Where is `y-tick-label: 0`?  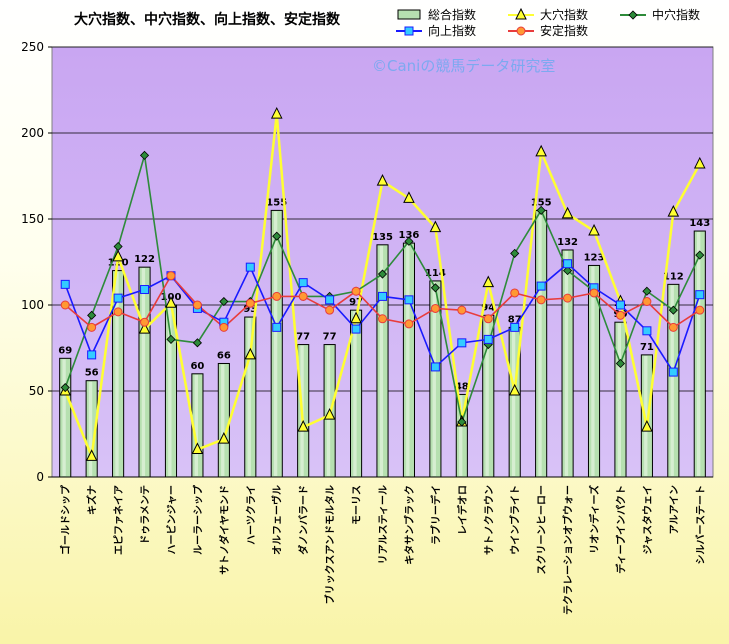
y-tick-label: 0 is located at coordinates (40, 477).